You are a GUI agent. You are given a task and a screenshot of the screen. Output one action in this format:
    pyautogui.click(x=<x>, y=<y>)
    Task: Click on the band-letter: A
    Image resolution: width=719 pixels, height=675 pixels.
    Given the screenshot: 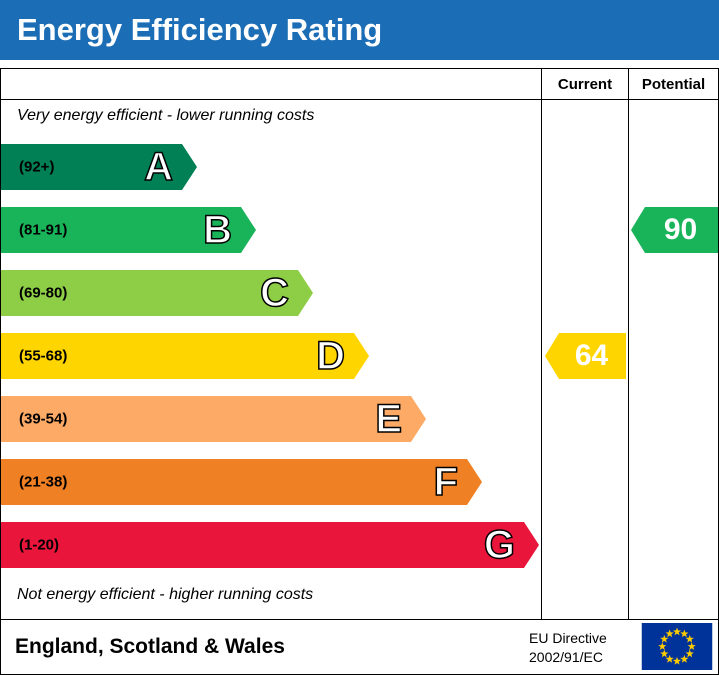 What is the action you would take?
    pyautogui.click(x=158, y=167)
    